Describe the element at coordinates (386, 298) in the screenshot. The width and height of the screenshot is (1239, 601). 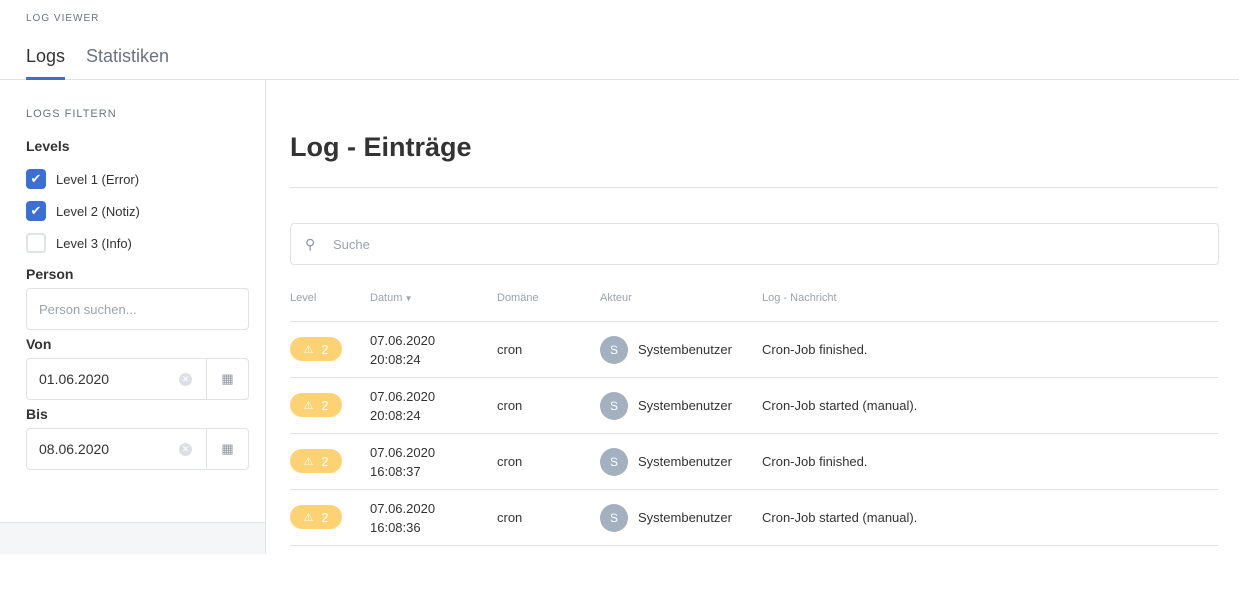
I see `column-label: Datum` at that location.